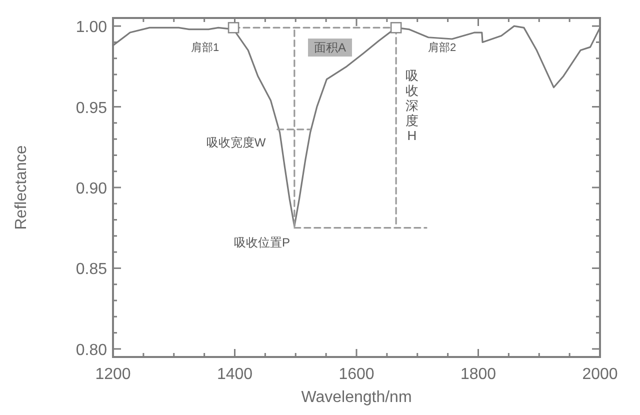 The width and height of the screenshot is (640, 415). Describe the element at coordinates (412, 105) in the screenshot. I see `annotation: 吸收深度H` at that location.